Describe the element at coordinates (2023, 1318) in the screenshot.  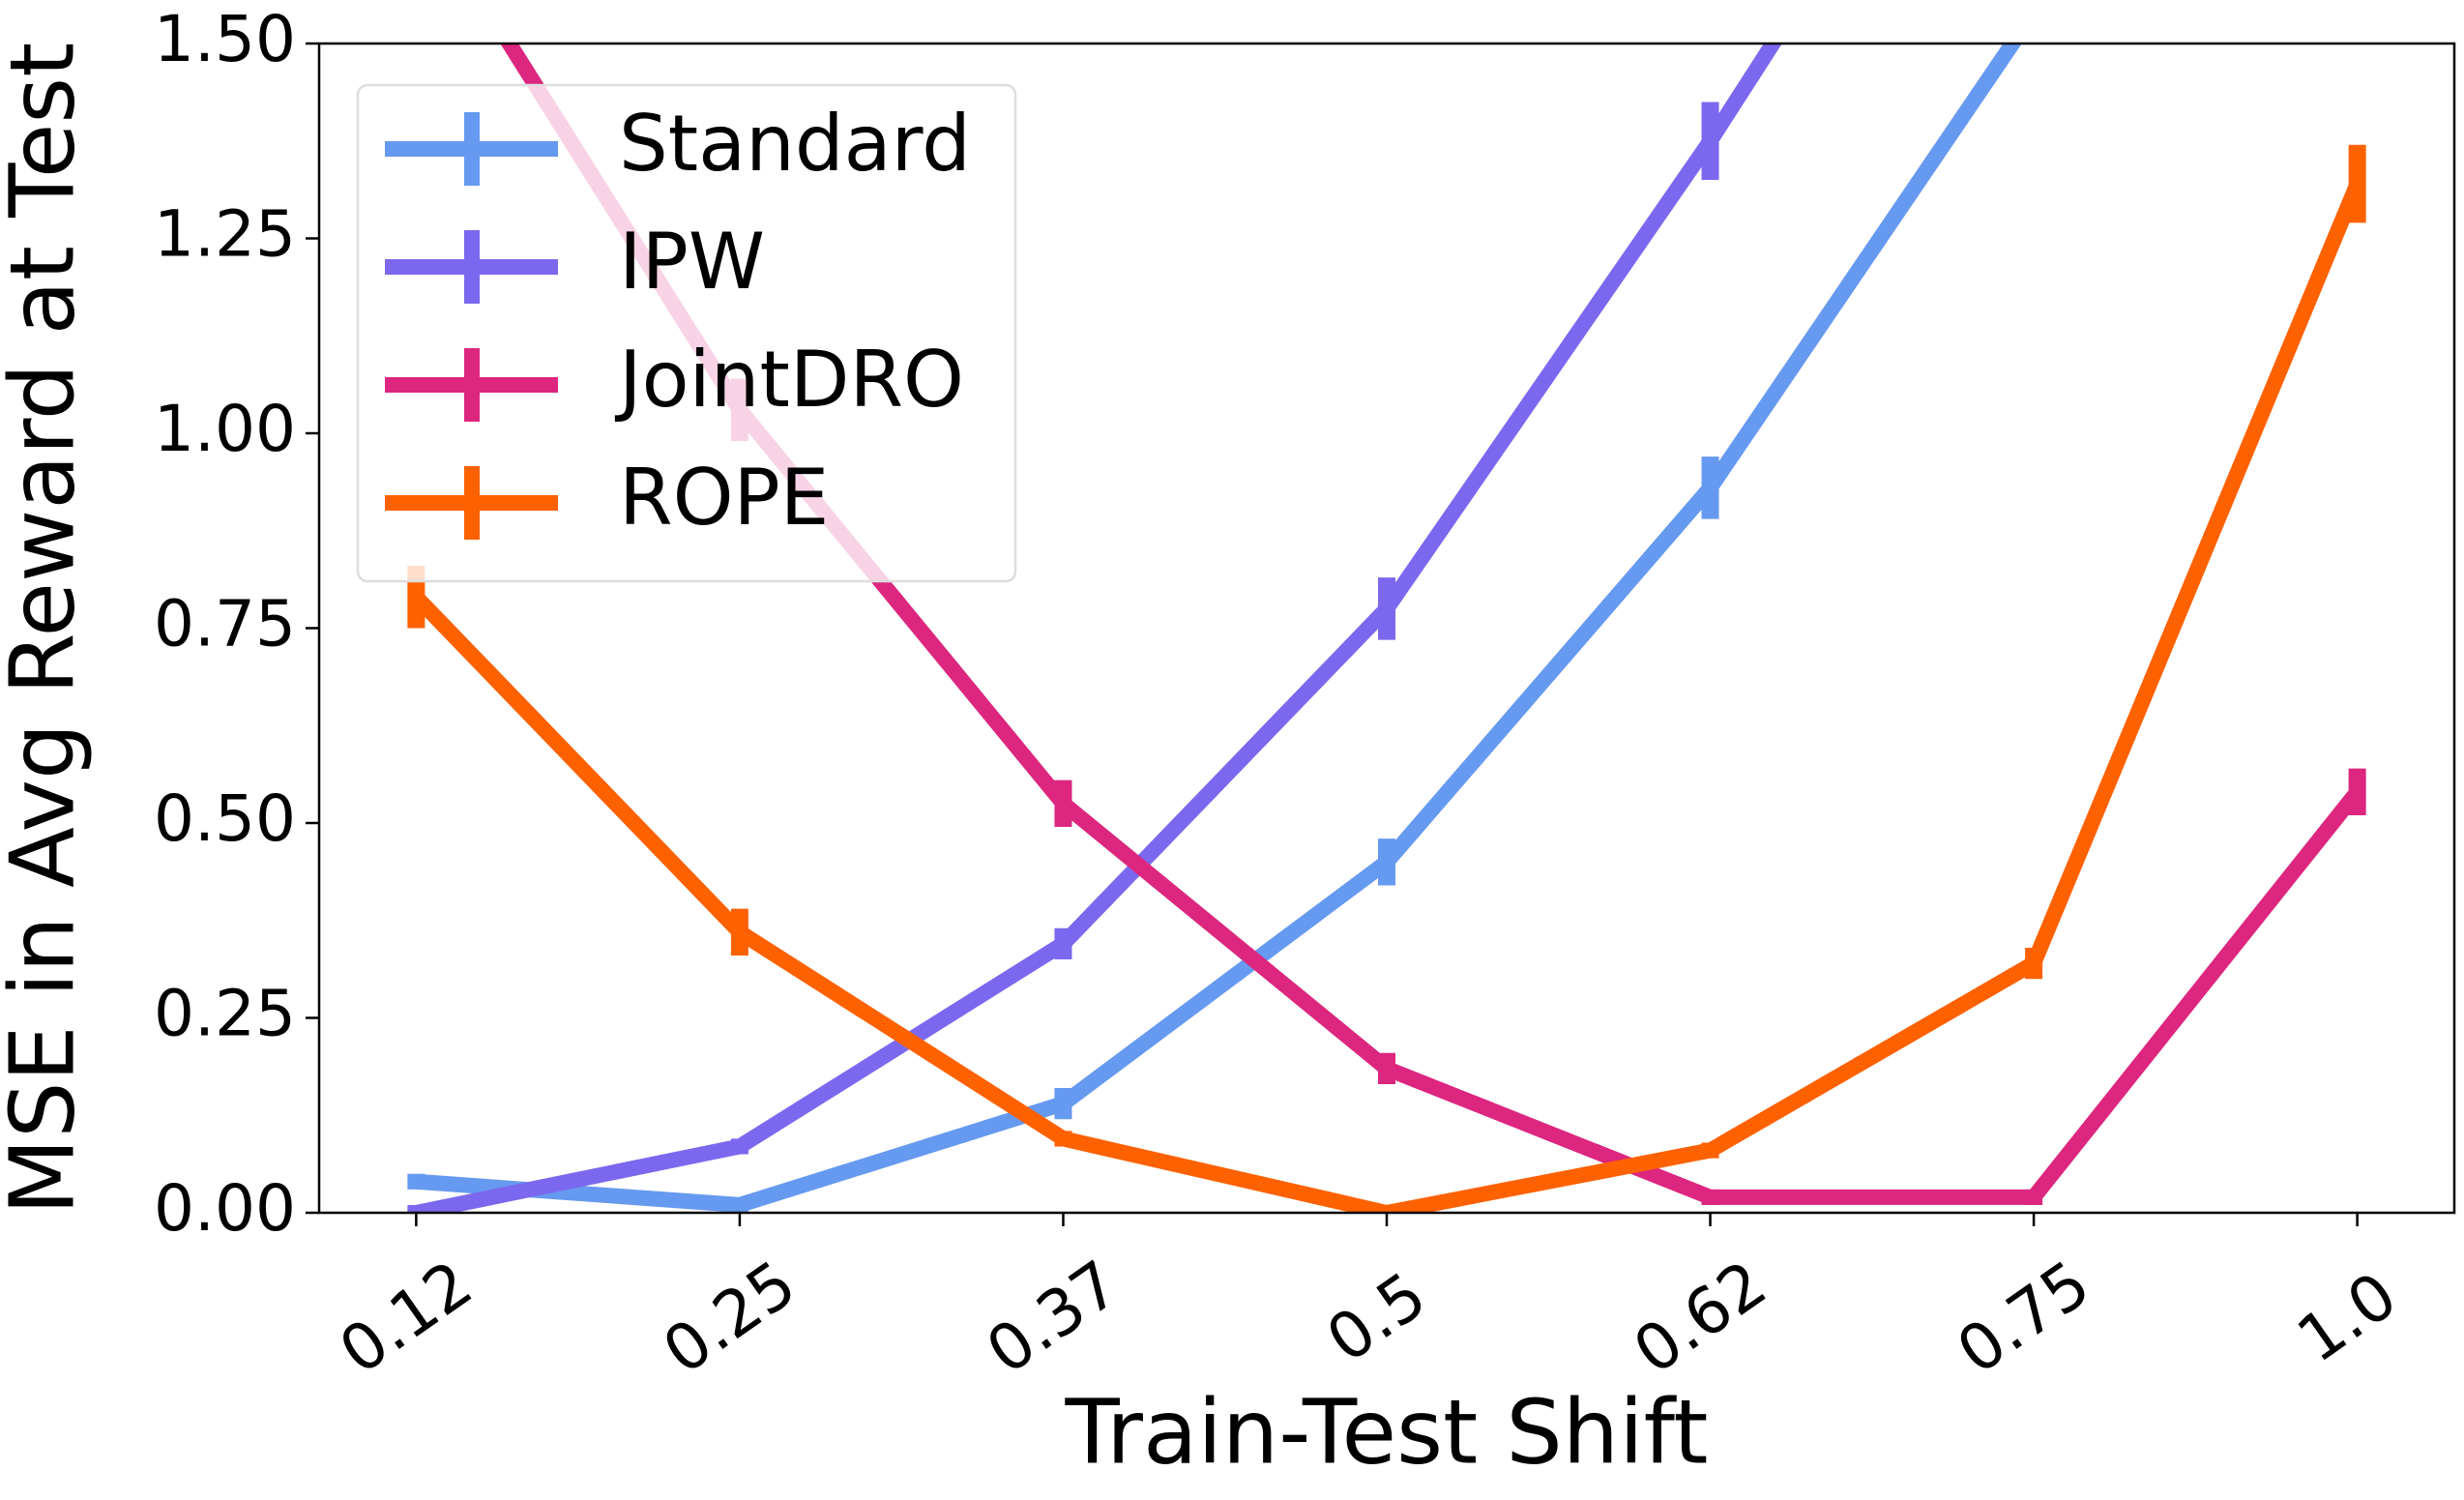
I see `x-tick-label: 0.75` at that location.